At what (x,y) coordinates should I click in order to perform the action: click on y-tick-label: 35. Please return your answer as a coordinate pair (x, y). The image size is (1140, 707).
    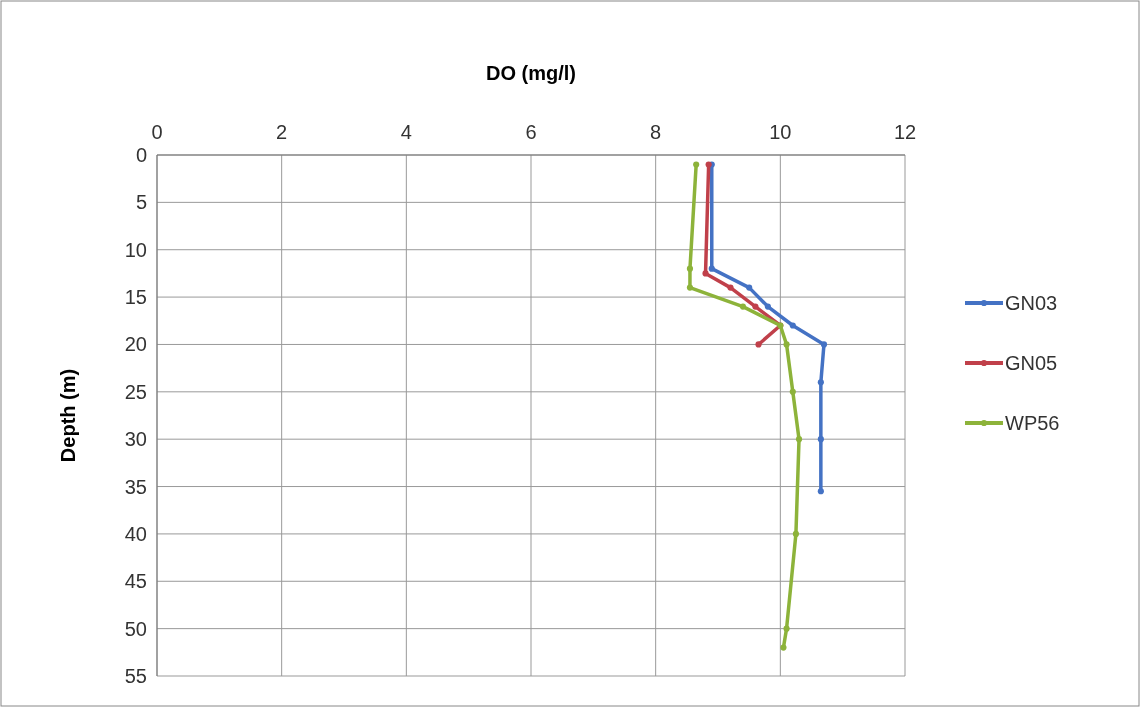
    Looking at the image, I should click on (135, 486).